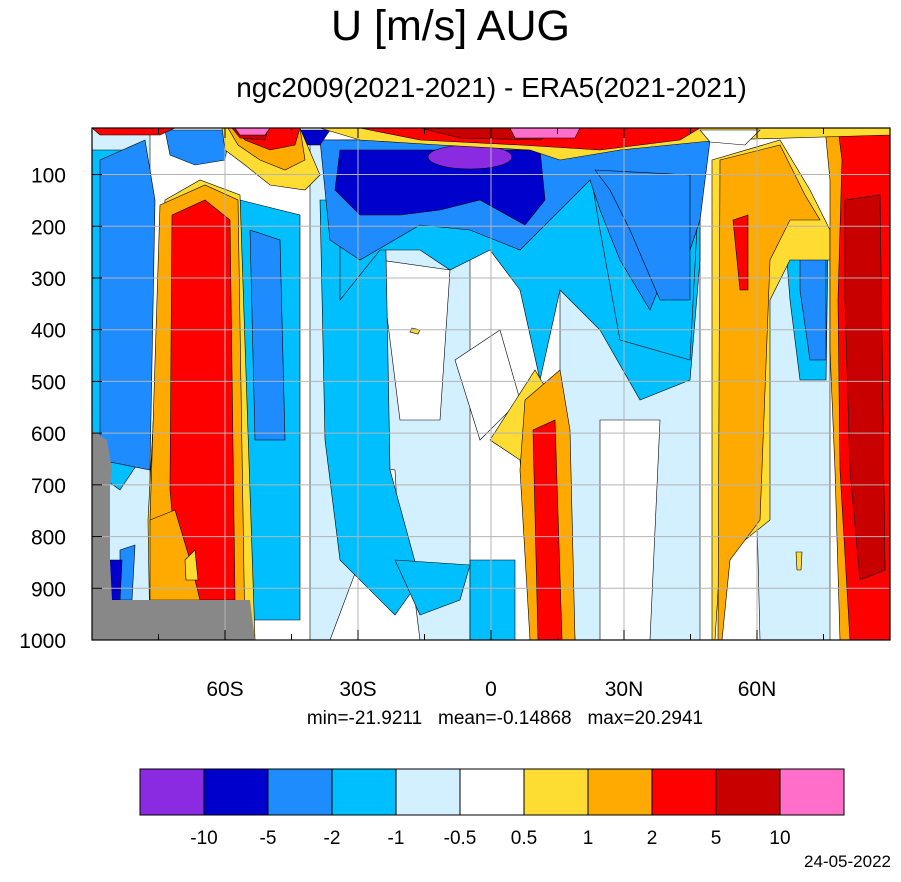 The width and height of the screenshot is (901, 882). Describe the element at coordinates (203, 838) in the screenshot. I see `colorbar-label: -10` at that location.